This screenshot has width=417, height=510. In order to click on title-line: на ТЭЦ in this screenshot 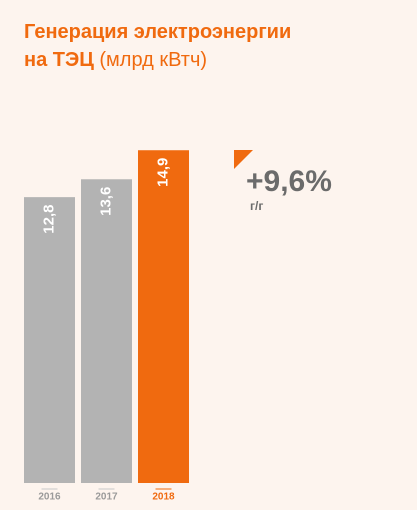, I will do `click(59, 60)`.